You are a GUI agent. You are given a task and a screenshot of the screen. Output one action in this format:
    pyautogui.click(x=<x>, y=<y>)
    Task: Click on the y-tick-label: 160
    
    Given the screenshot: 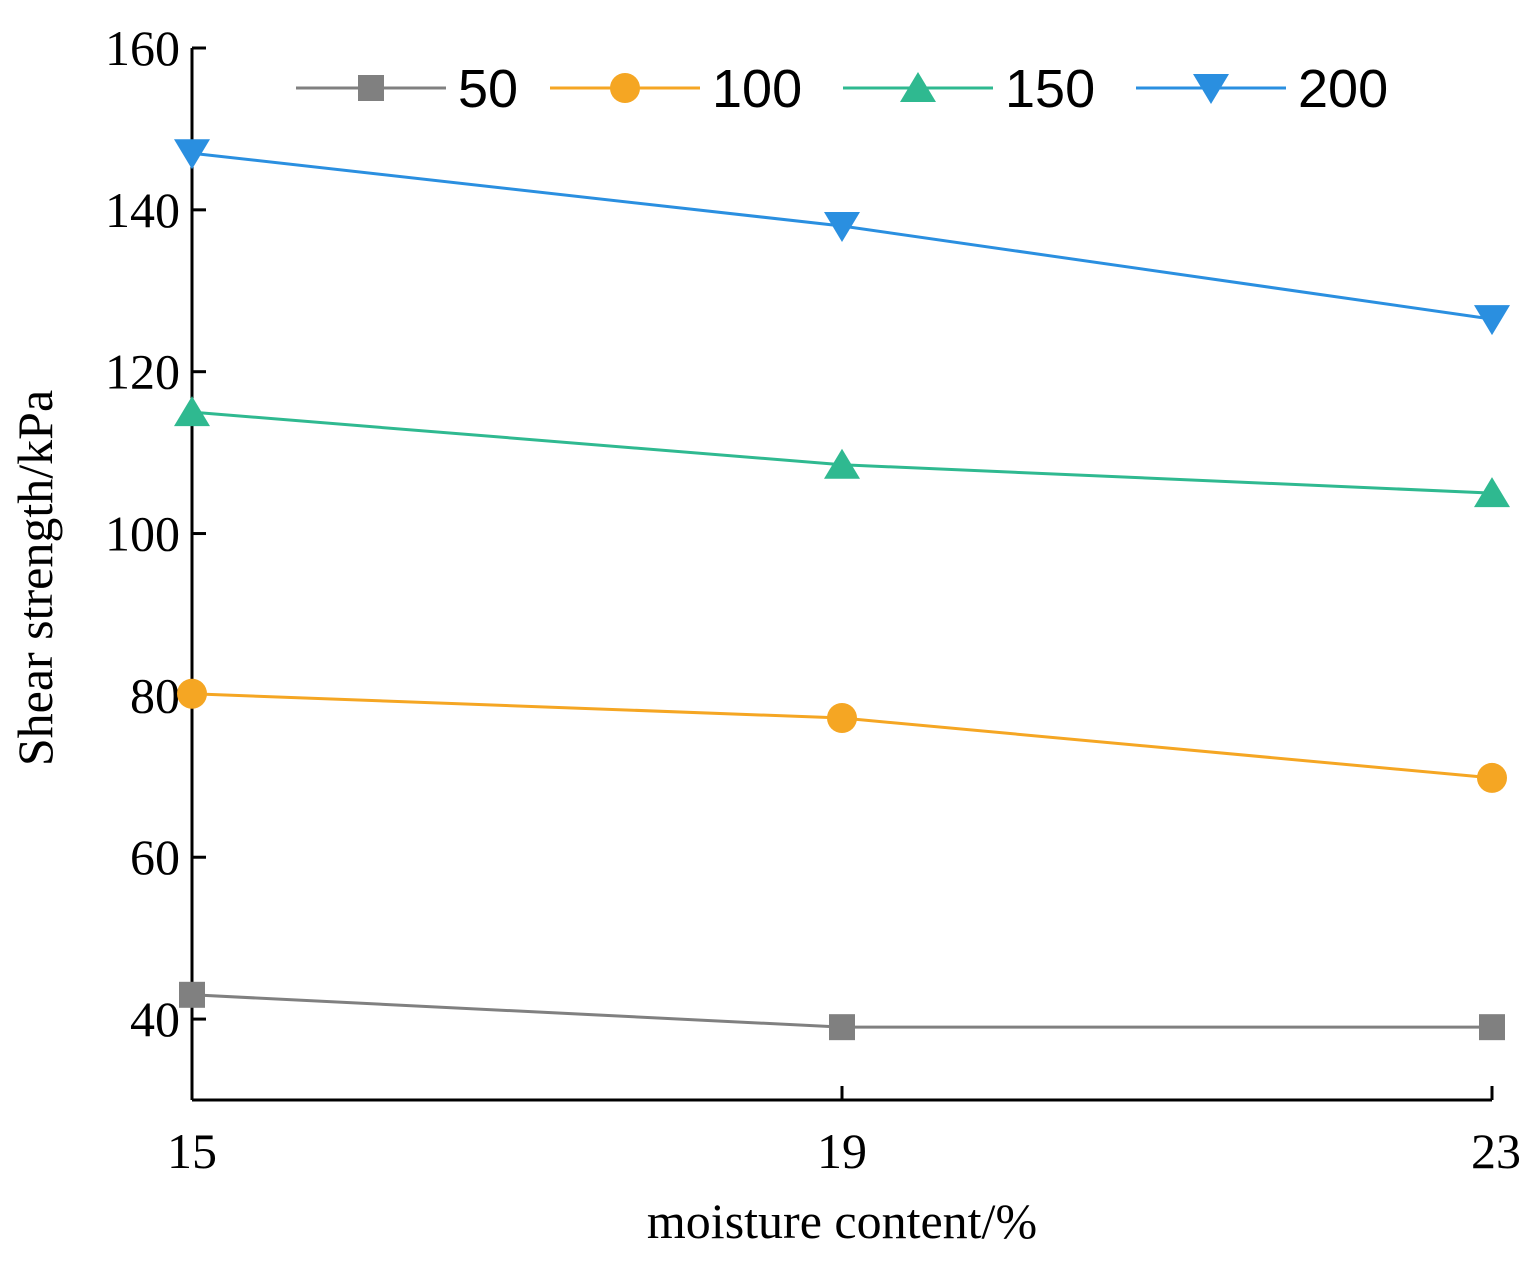 What is the action you would take?
    pyautogui.click(x=142, y=48)
    